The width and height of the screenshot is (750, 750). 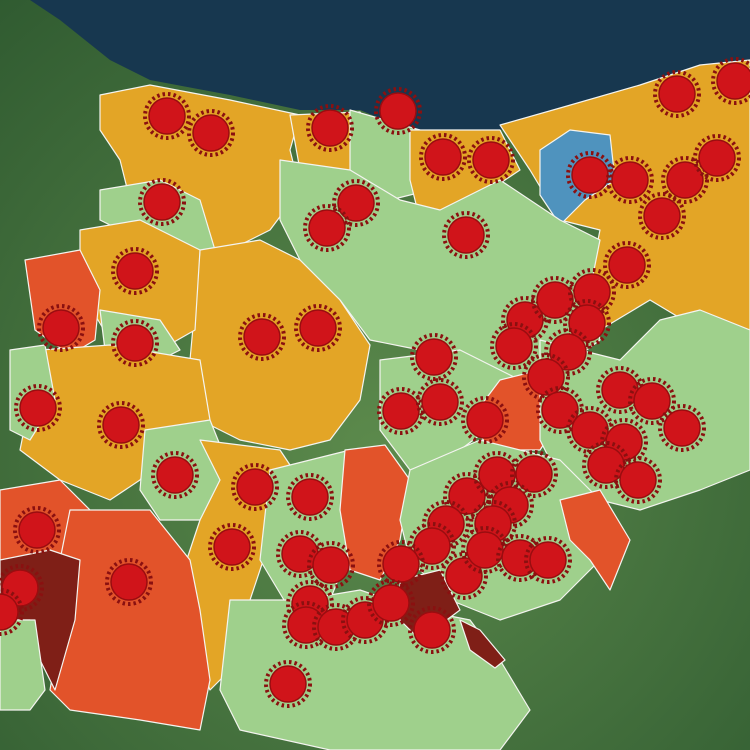 I want to click on region-med, so click(x=200, y=167).